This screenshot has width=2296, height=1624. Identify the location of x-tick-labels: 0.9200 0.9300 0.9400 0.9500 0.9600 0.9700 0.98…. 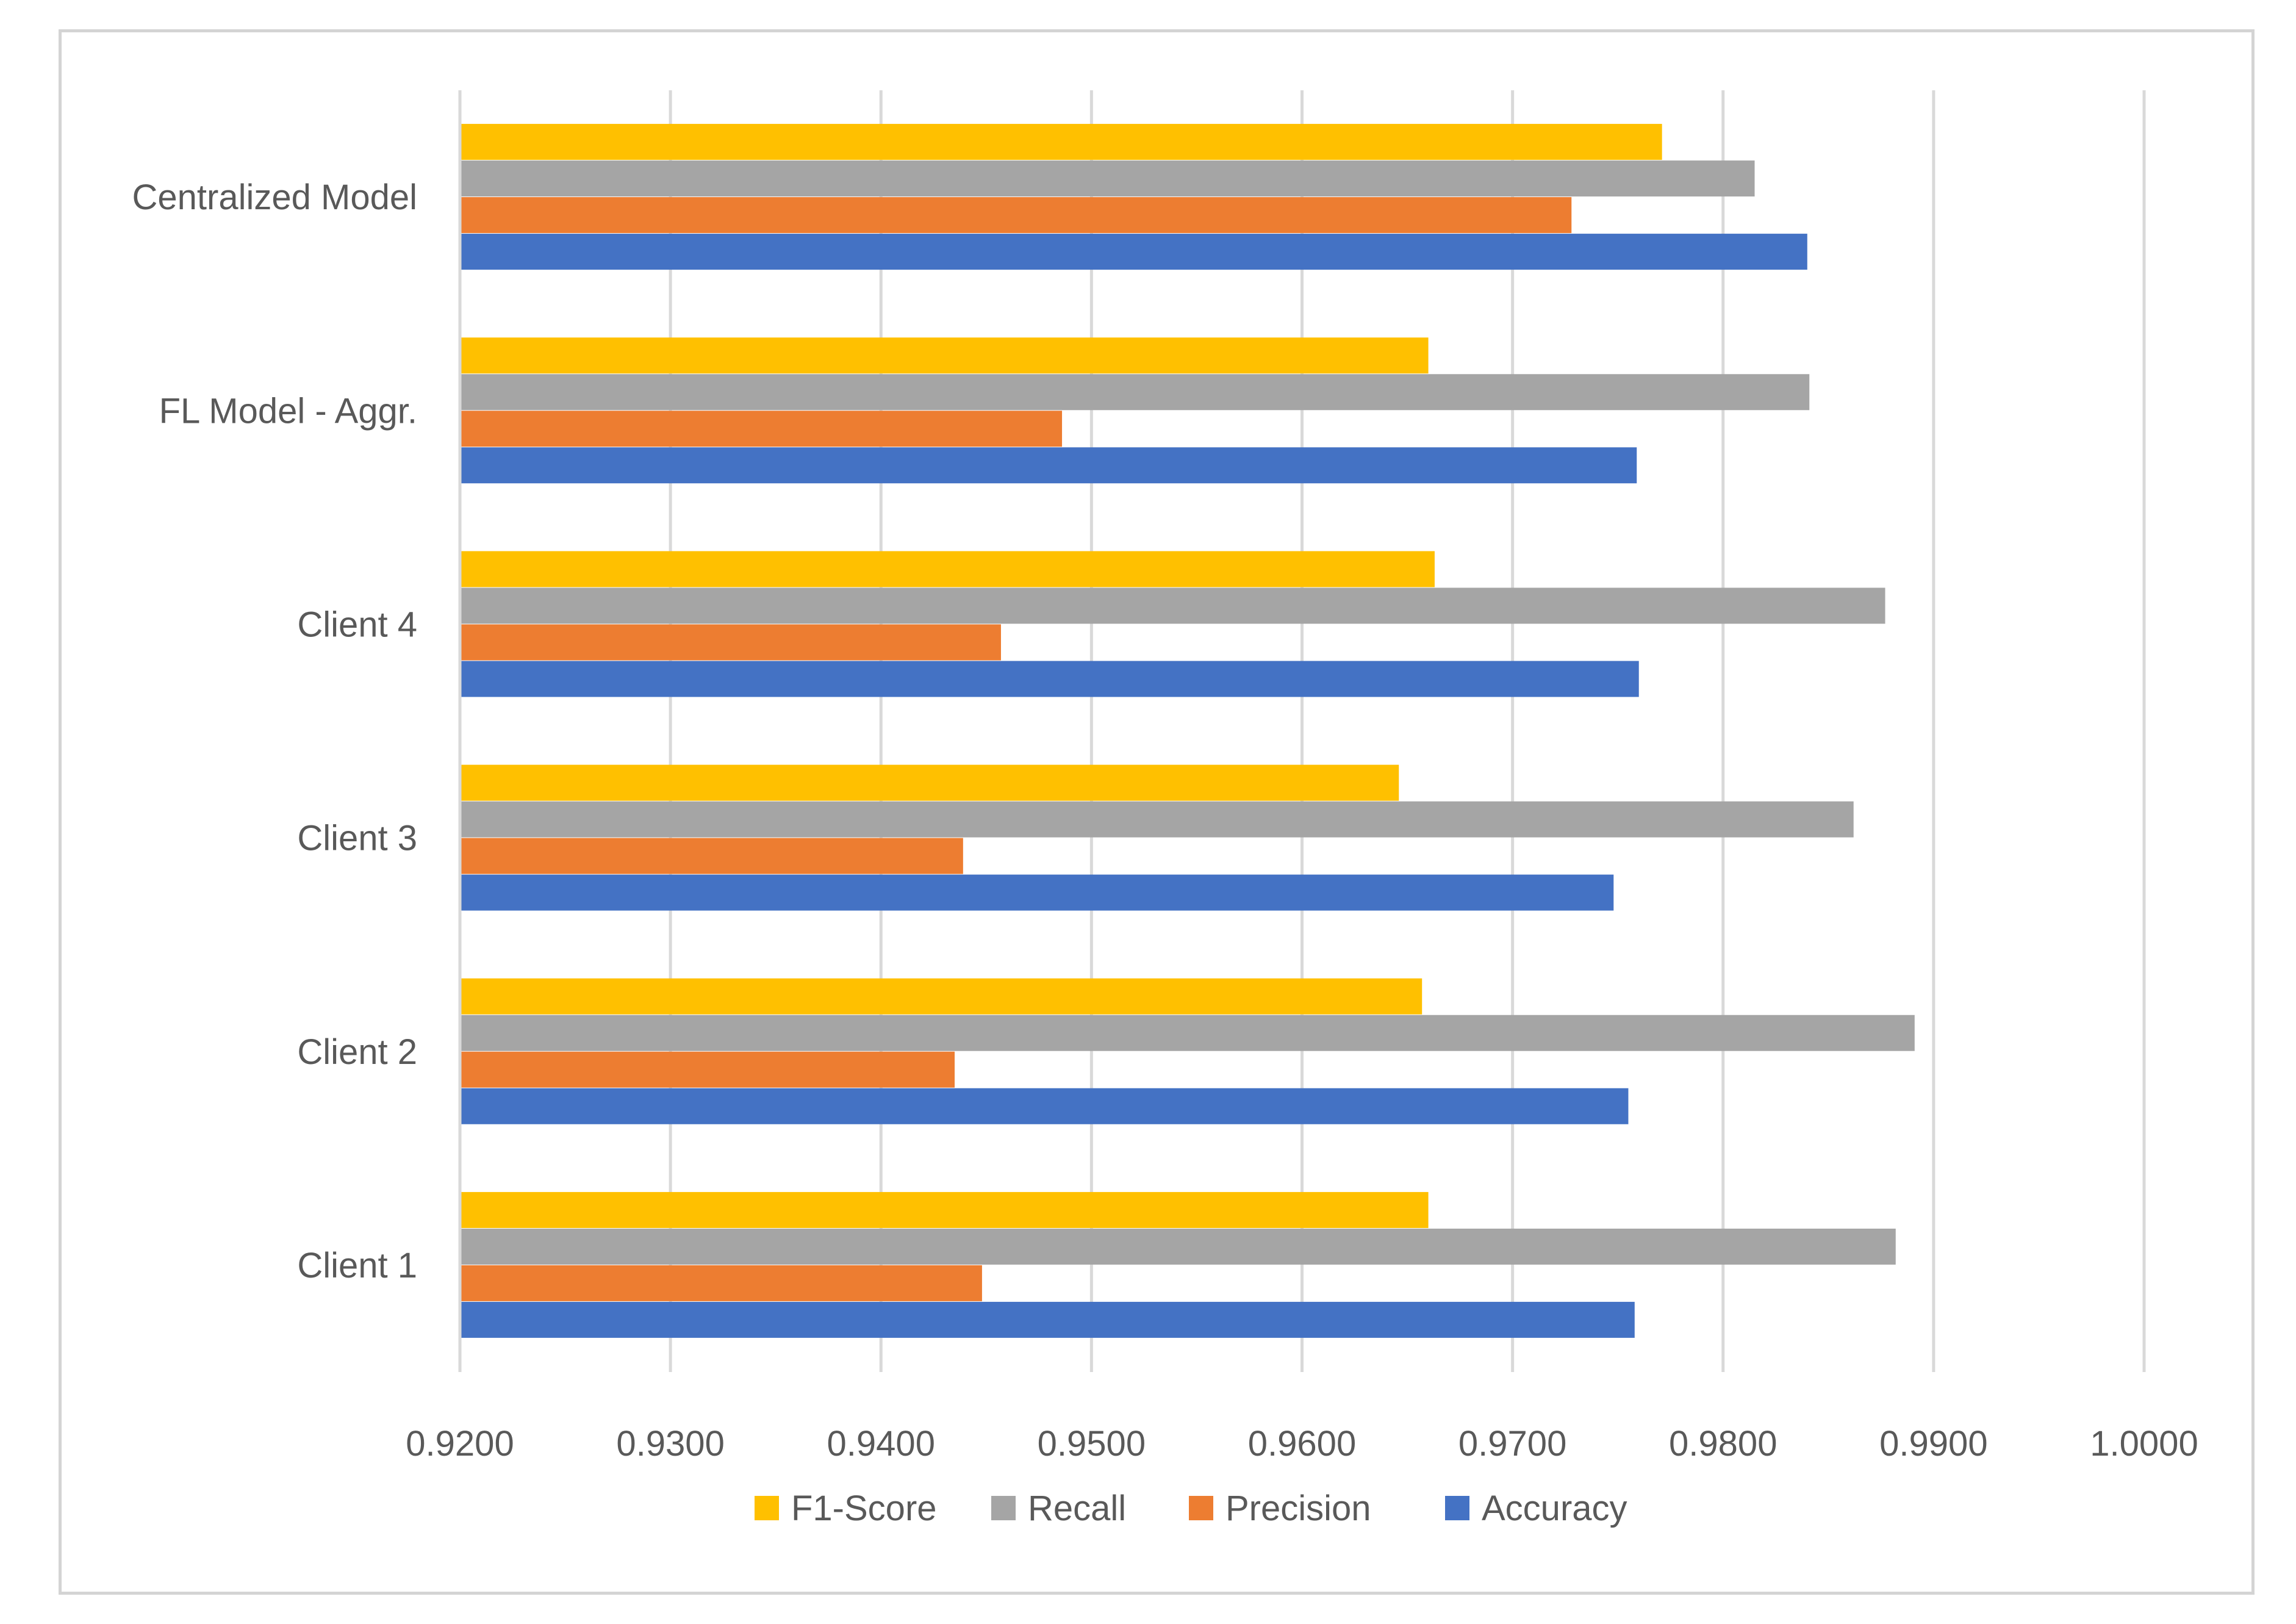
(1302, 1444).